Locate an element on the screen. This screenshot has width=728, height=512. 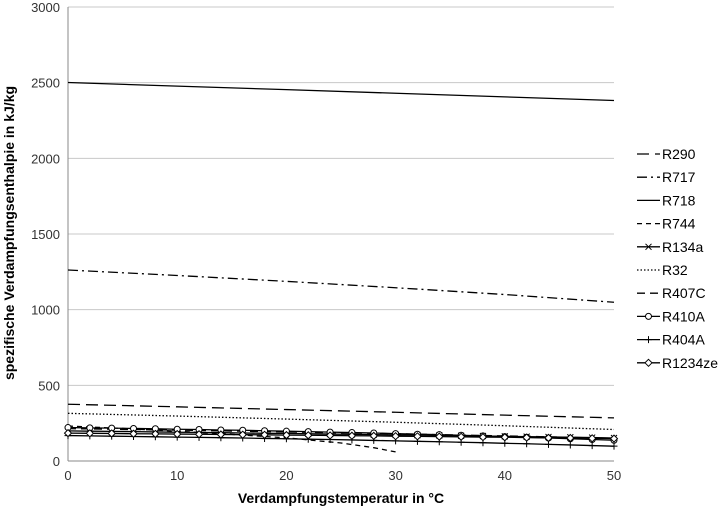
legend-label: R32 is located at coordinates (675, 270).